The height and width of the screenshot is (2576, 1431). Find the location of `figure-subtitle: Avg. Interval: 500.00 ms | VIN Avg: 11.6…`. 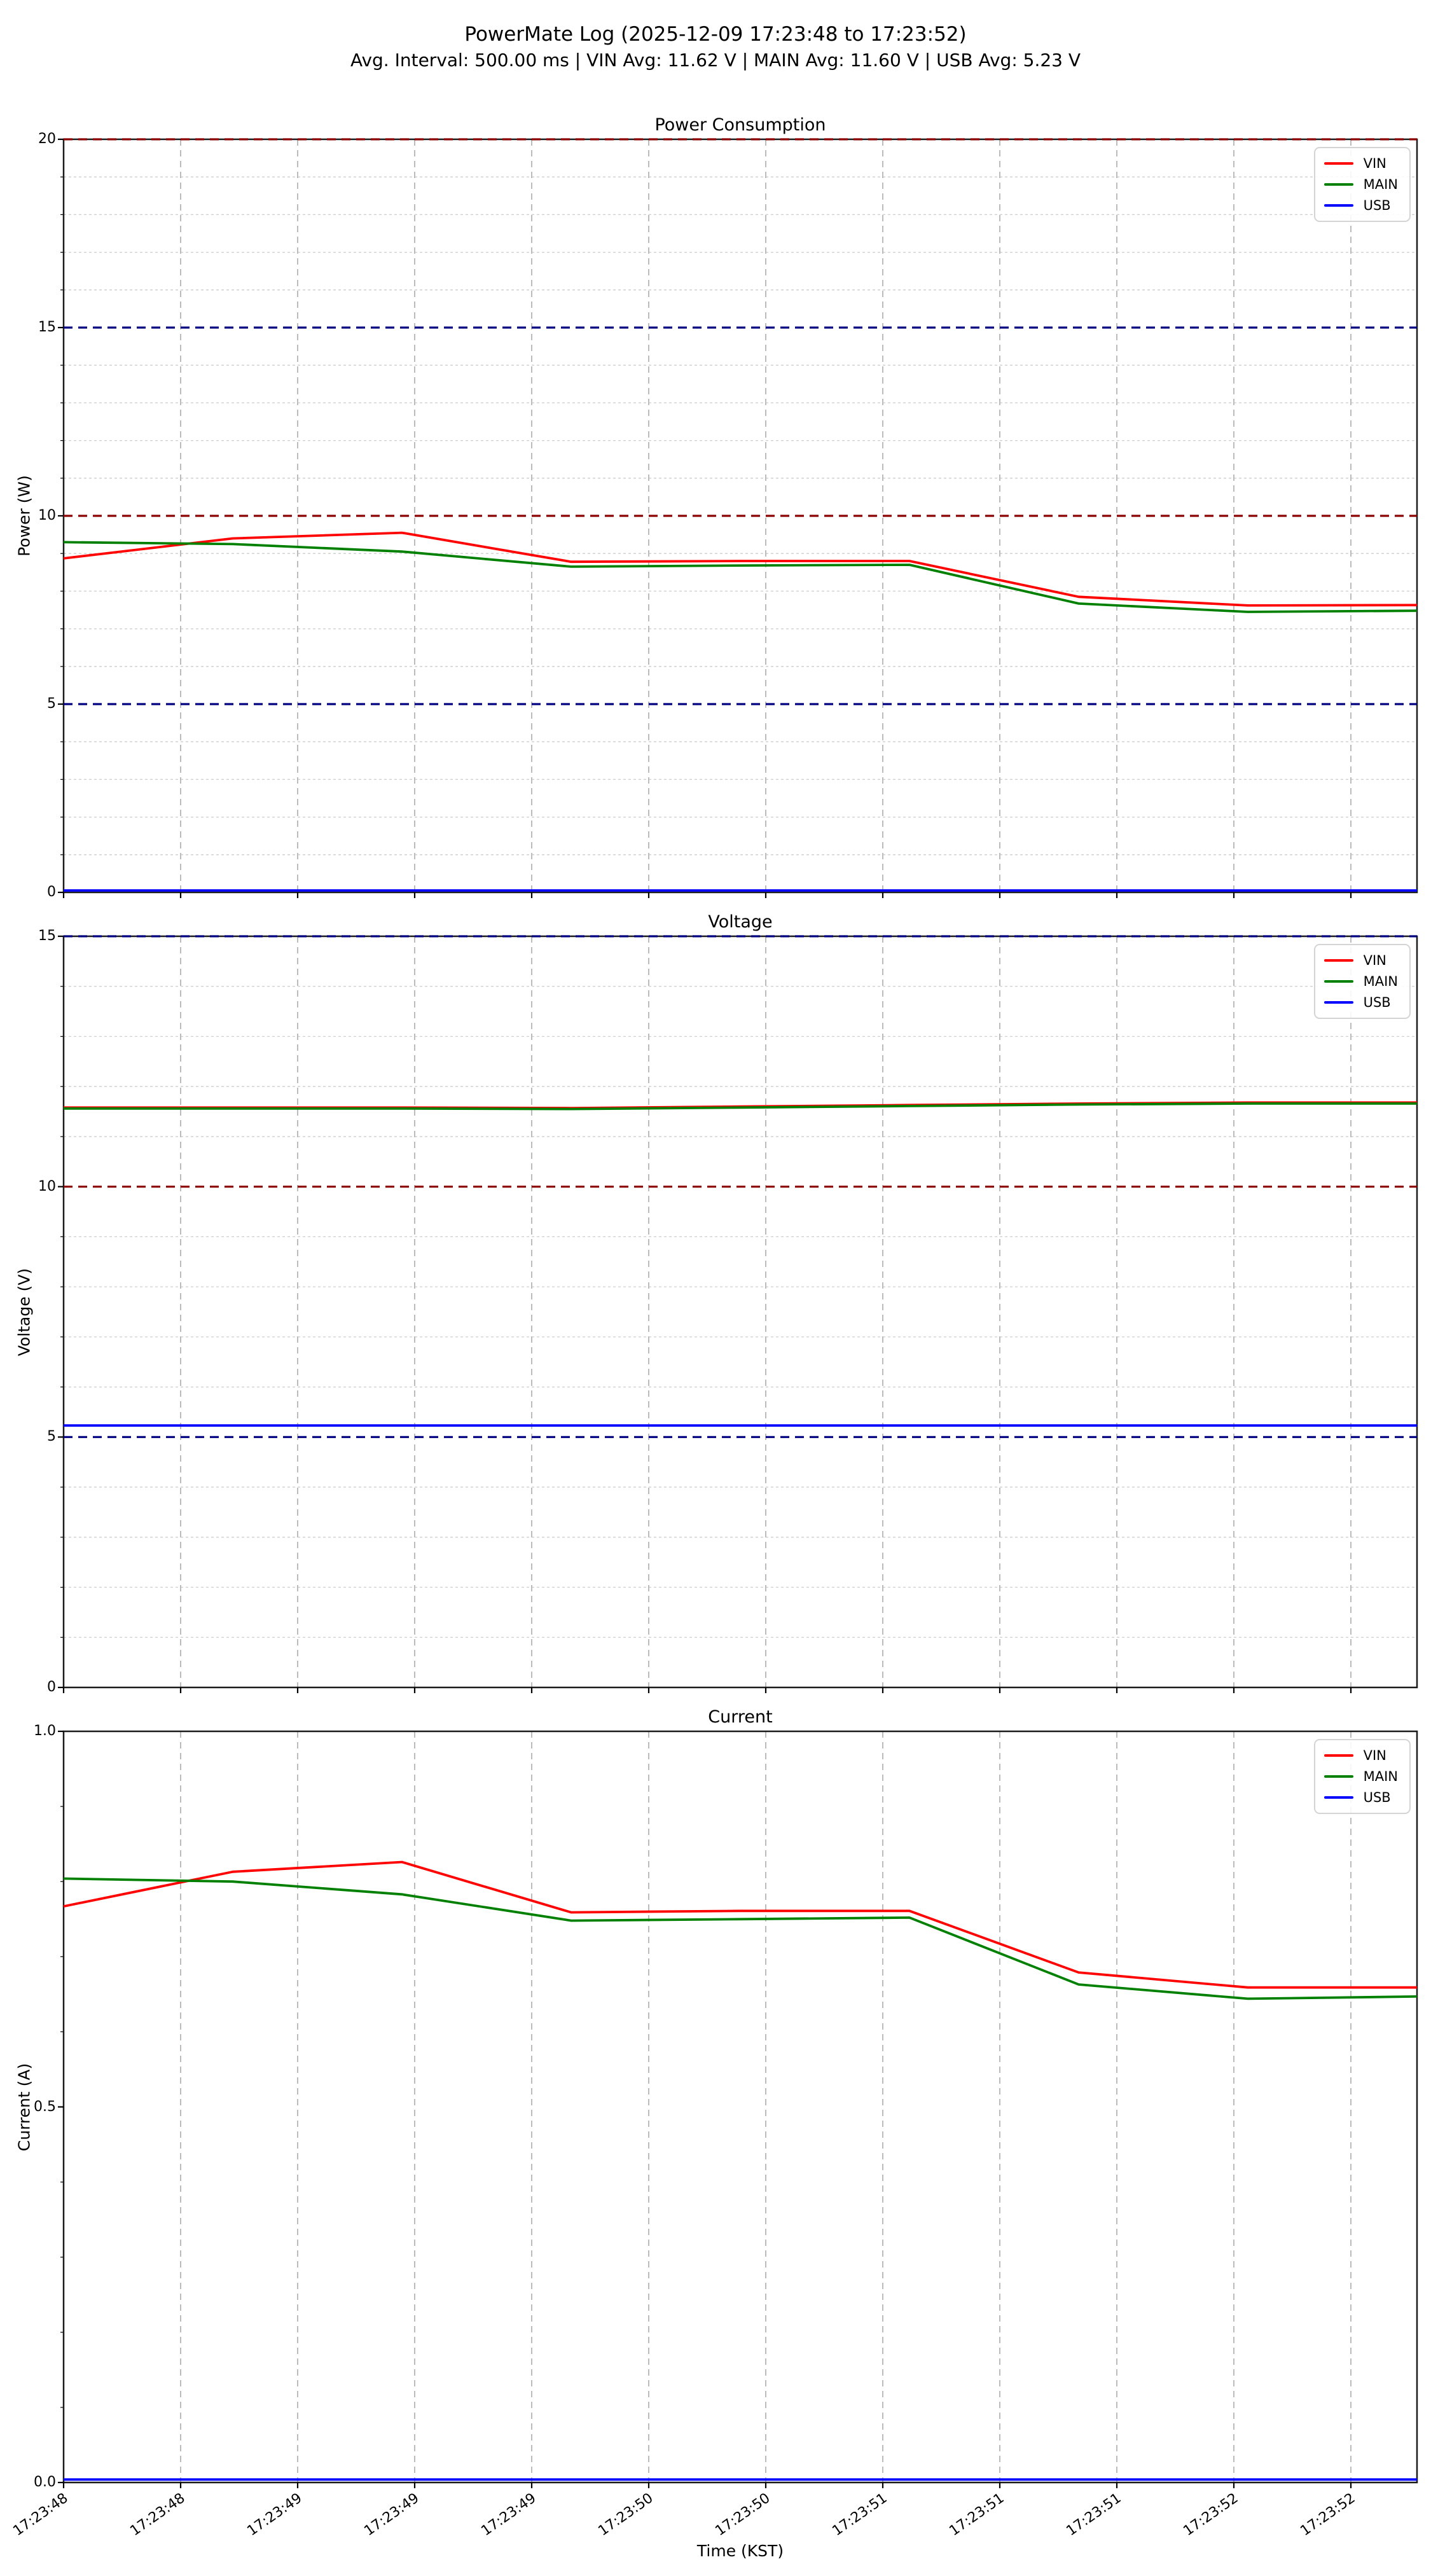

figure-subtitle: Avg. Interval: 500.00 ms | VIN Avg: 11.6… is located at coordinates (715, 60).